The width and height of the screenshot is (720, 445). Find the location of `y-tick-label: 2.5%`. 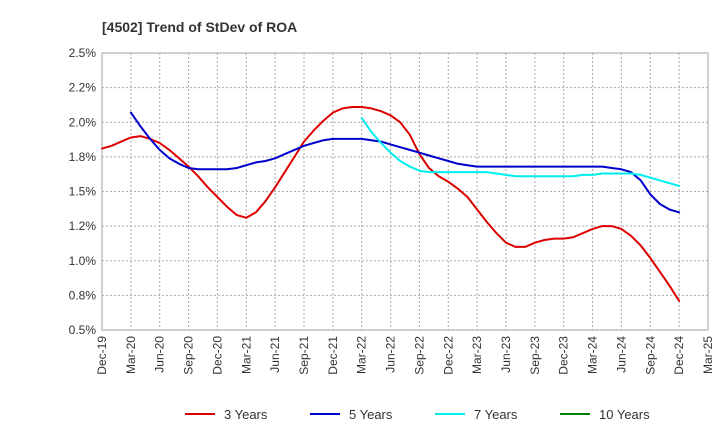

y-tick-label: 2.5% is located at coordinates (83, 53).